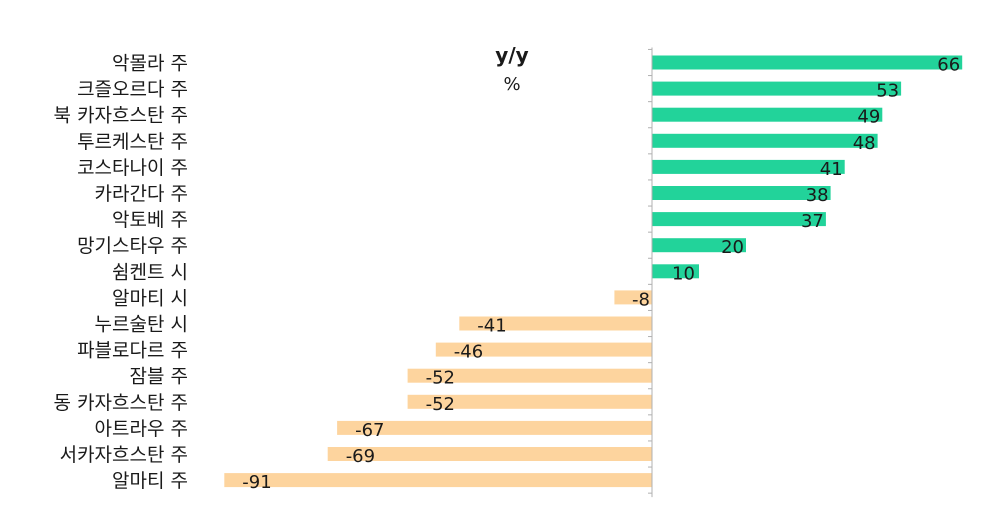 Image resolution: width=1000 pixels, height=506 pixels. What do you see at coordinates (641, 299) in the screenshot?
I see `value-label: -8` at bounding box center [641, 299].